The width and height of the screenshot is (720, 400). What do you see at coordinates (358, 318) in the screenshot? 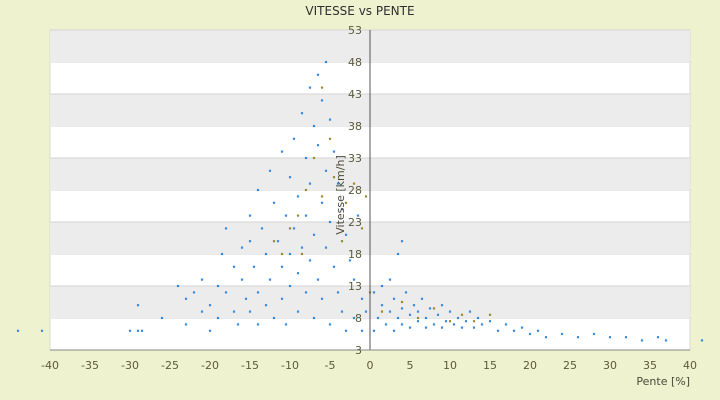
I see `y-tick-label: 8` at bounding box center [358, 318].